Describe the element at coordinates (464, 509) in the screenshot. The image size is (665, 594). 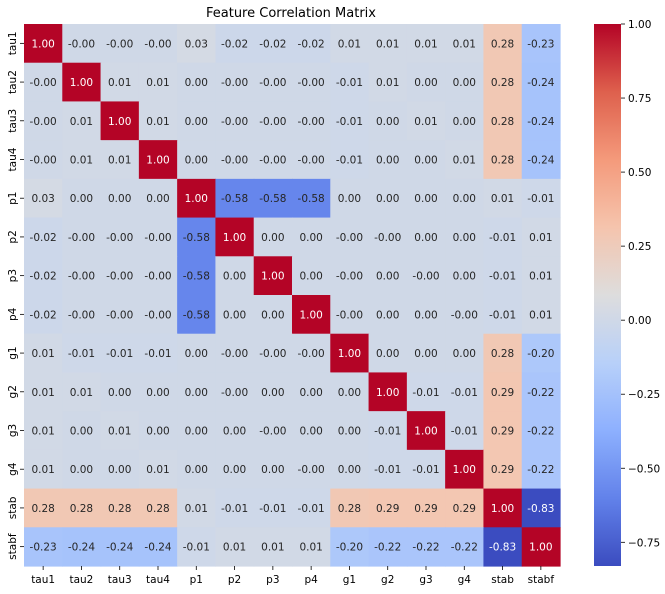
I see `cell-value-label: 0.29` at that location.